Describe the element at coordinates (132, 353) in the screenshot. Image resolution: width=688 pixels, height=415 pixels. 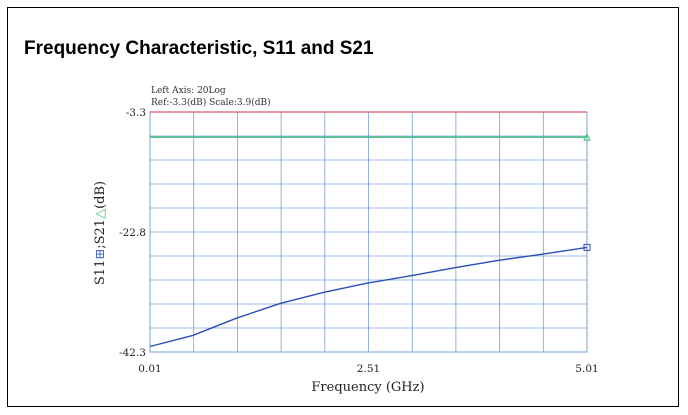
I see `y-tick-label: -42.3` at that location.